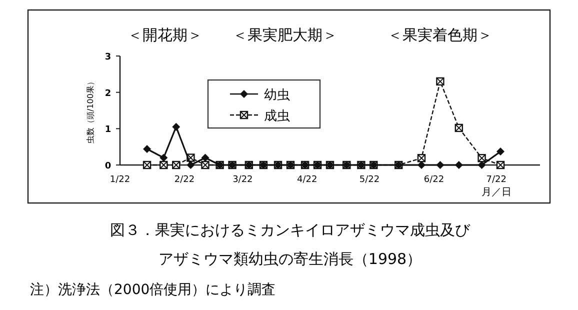 The image size is (578, 310). What do you see at coordinates (277, 95) in the screenshot?
I see `legend-label: 幼虫` at bounding box center [277, 95].